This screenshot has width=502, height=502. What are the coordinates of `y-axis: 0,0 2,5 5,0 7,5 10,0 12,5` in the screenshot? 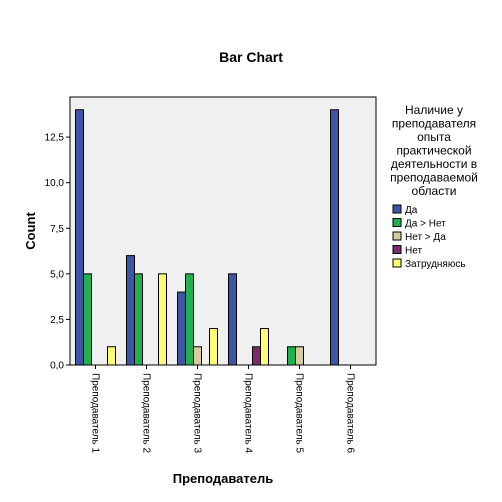 It's located at (57, 252).